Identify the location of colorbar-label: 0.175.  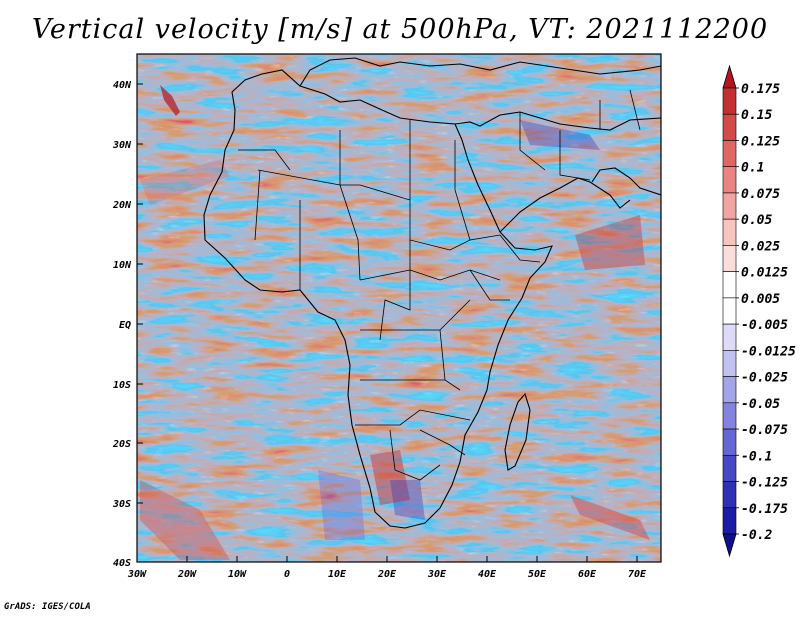
(760, 89).